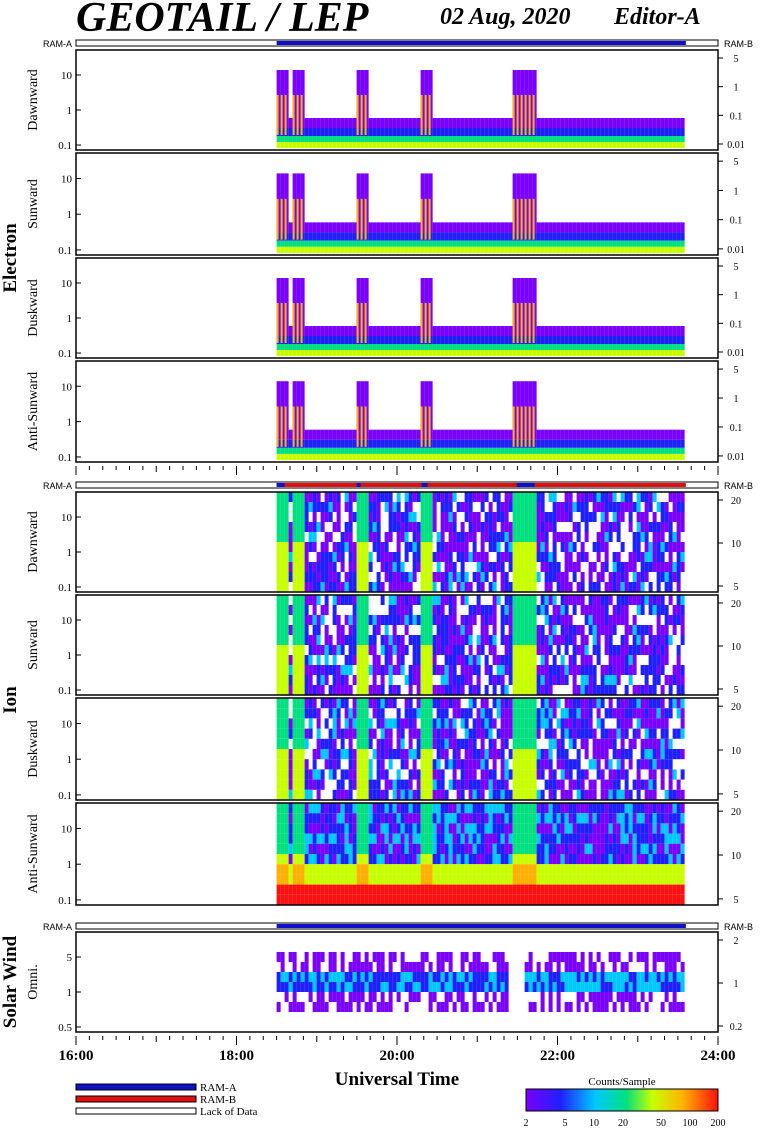 The height and width of the screenshot is (1128, 762). Describe the element at coordinates (136, 1111) in the screenshot. I see `legend-lack-swatch` at that location.